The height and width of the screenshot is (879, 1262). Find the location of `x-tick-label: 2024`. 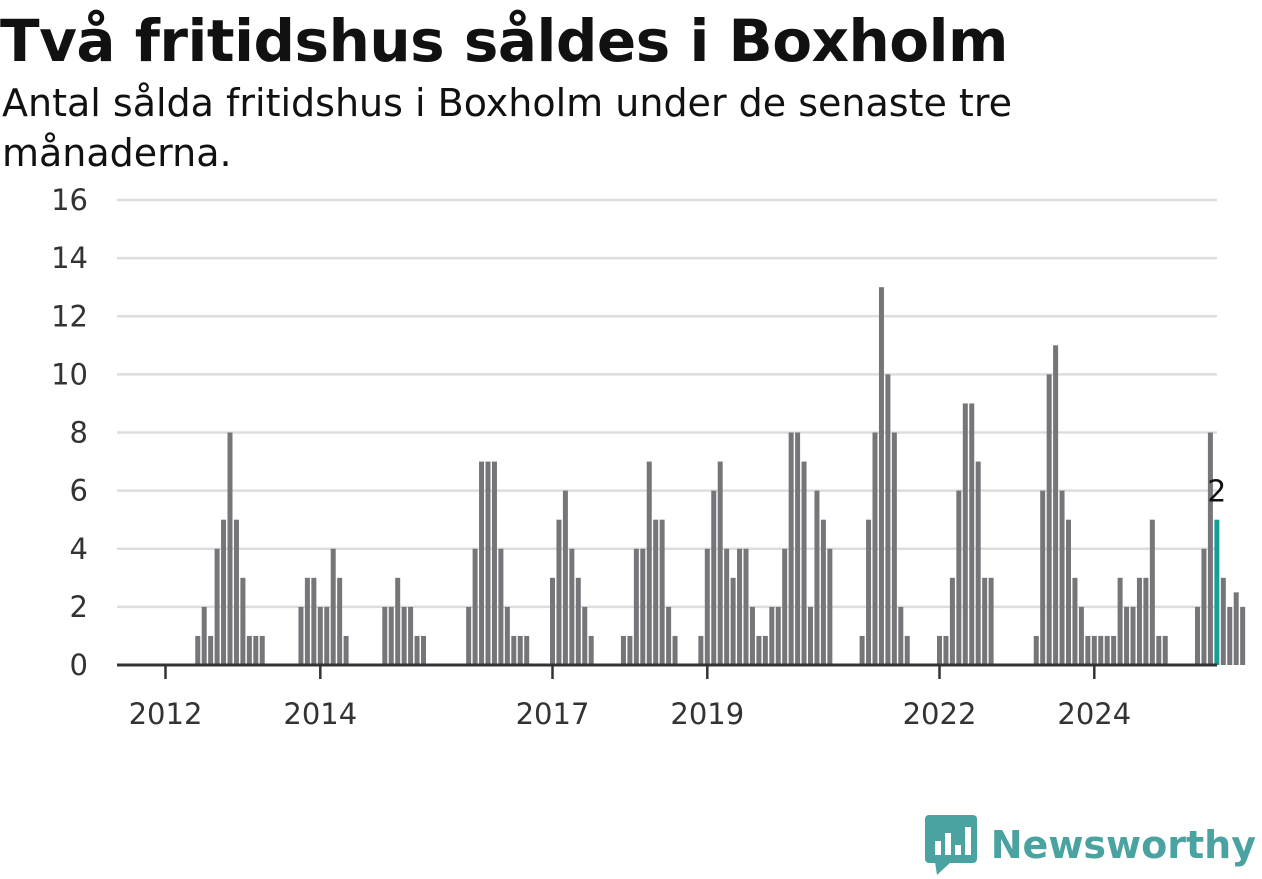

x-tick-label: 2024 is located at coordinates (1094, 714).